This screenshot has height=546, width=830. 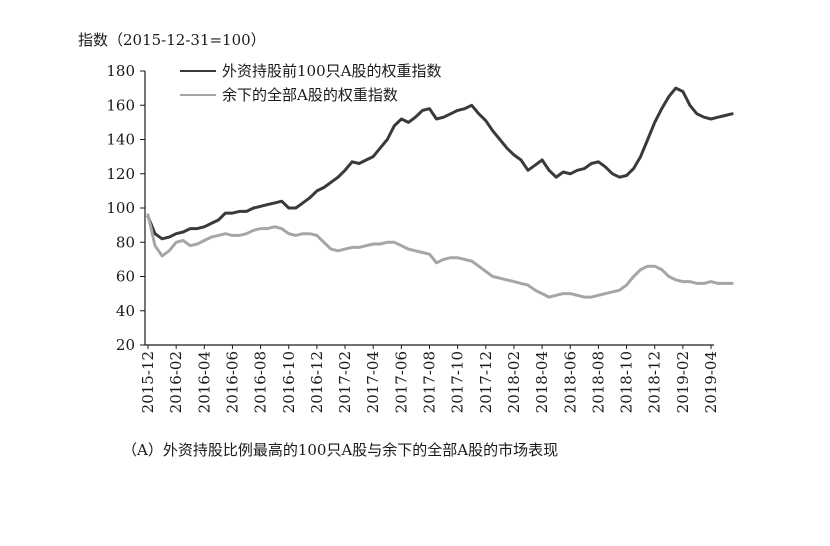 What do you see at coordinates (514, 382) in the screenshot?
I see `x-tick-label: 2018-02` at bounding box center [514, 382].